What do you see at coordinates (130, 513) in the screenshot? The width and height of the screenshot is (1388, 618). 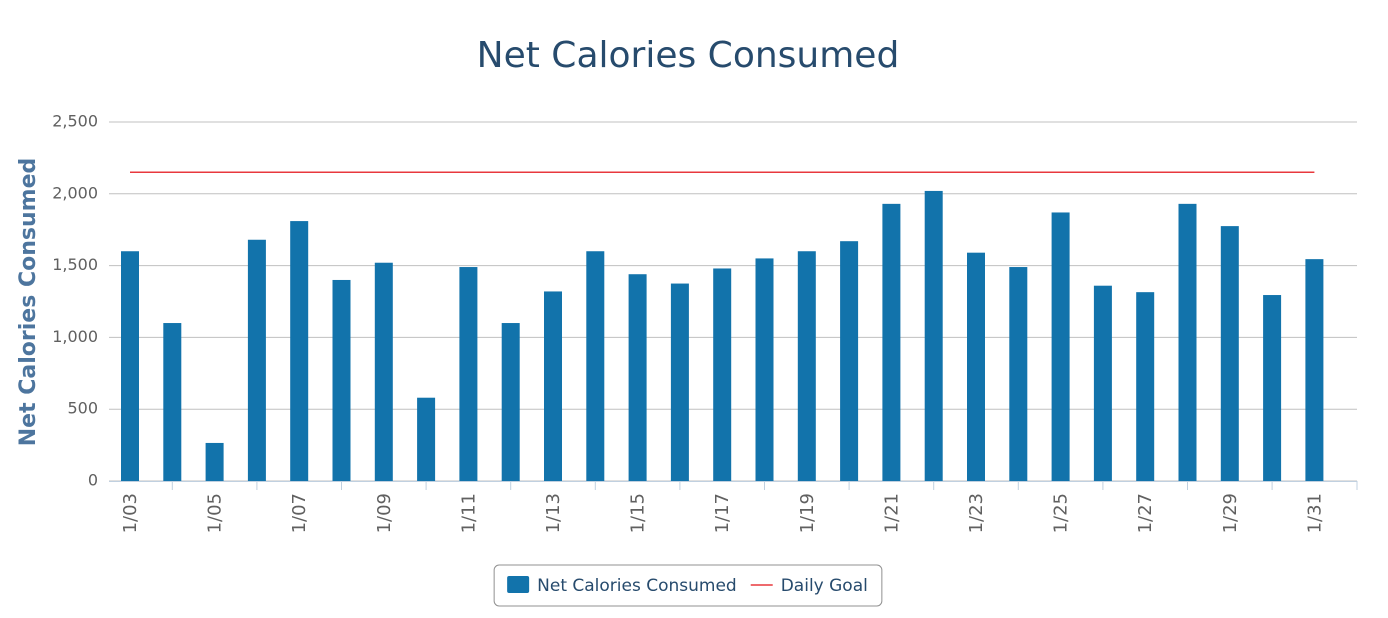 I see `x-tick-label: 1/03` at bounding box center [130, 513].